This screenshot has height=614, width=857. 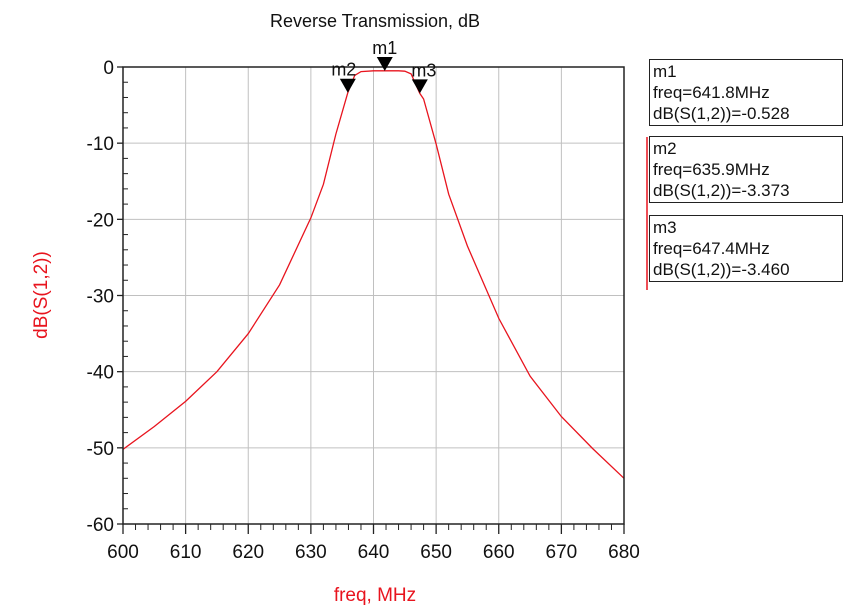 I want to click on y-tick-label: -10, so click(x=100, y=144).